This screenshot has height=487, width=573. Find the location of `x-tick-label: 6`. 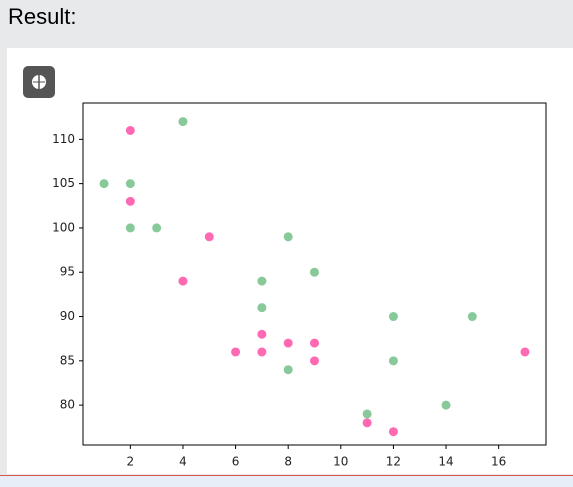

x-tick-label: 6 is located at coordinates (236, 462).